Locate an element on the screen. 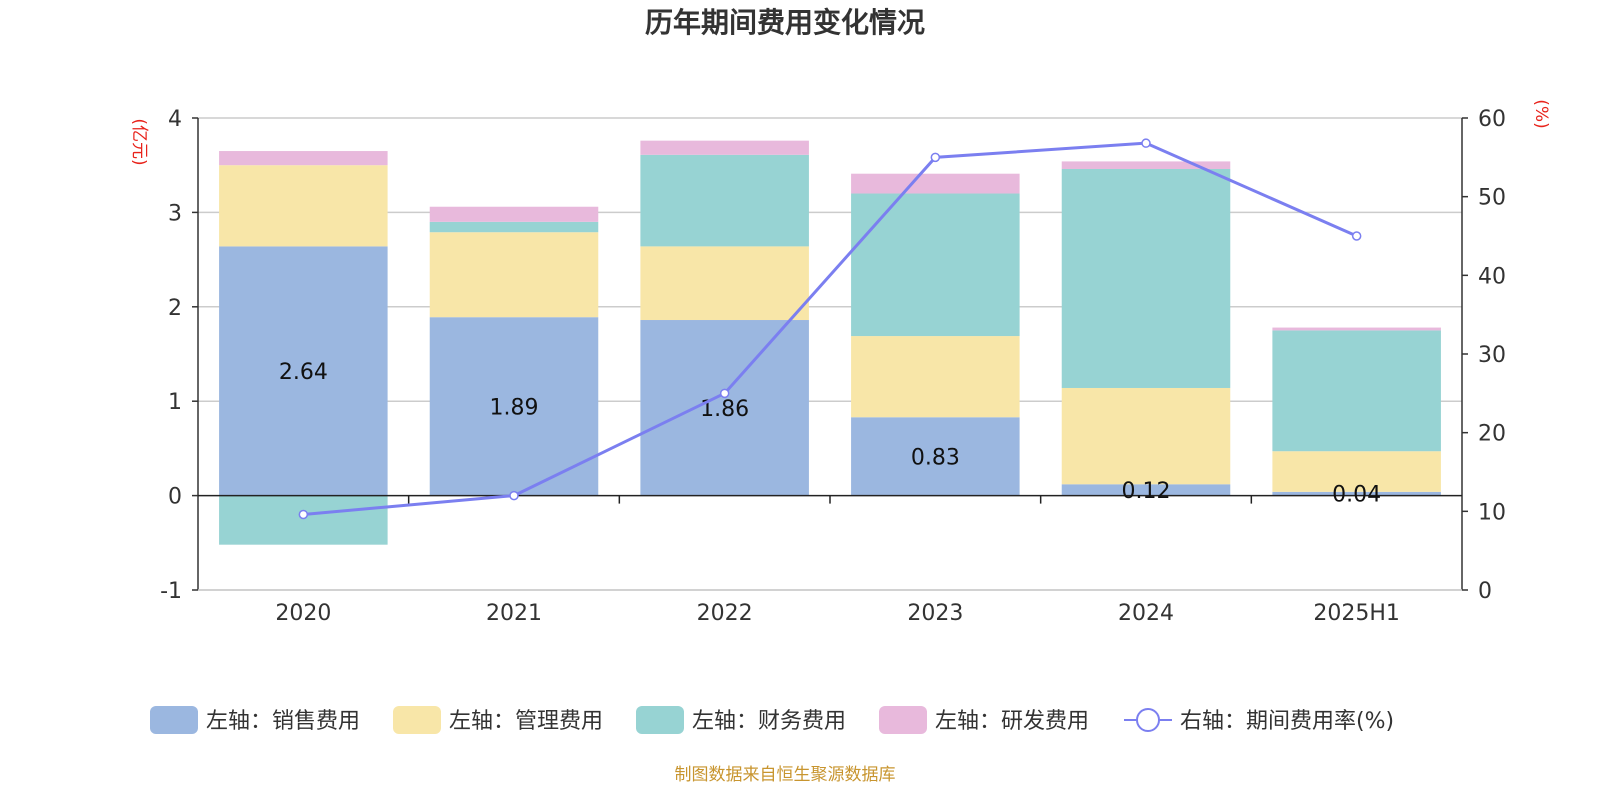 The width and height of the screenshot is (1600, 800). legend-item: 左轴：财务费用 is located at coordinates (741, 720).